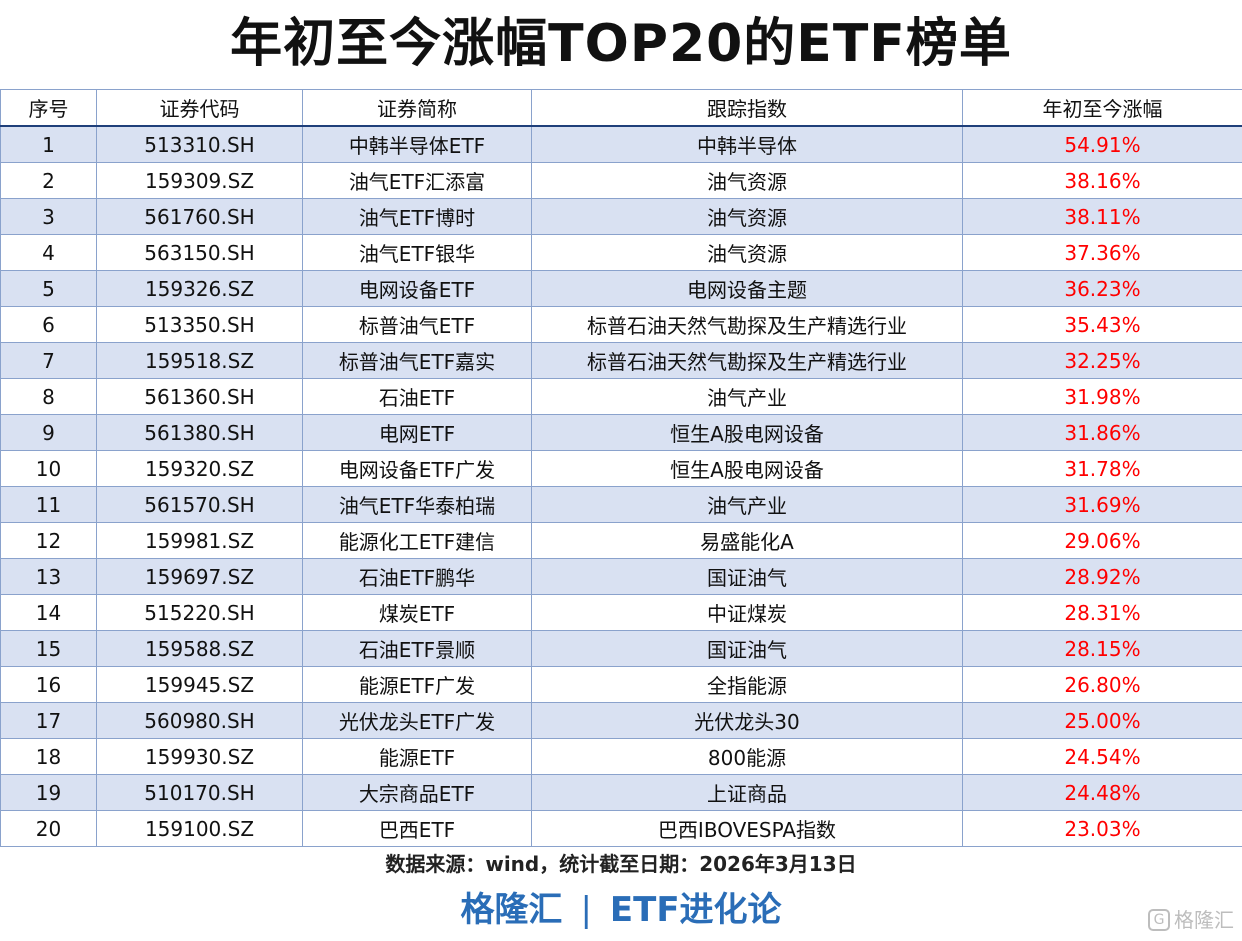  I want to click on cell-no: 11, so click(48, 504).